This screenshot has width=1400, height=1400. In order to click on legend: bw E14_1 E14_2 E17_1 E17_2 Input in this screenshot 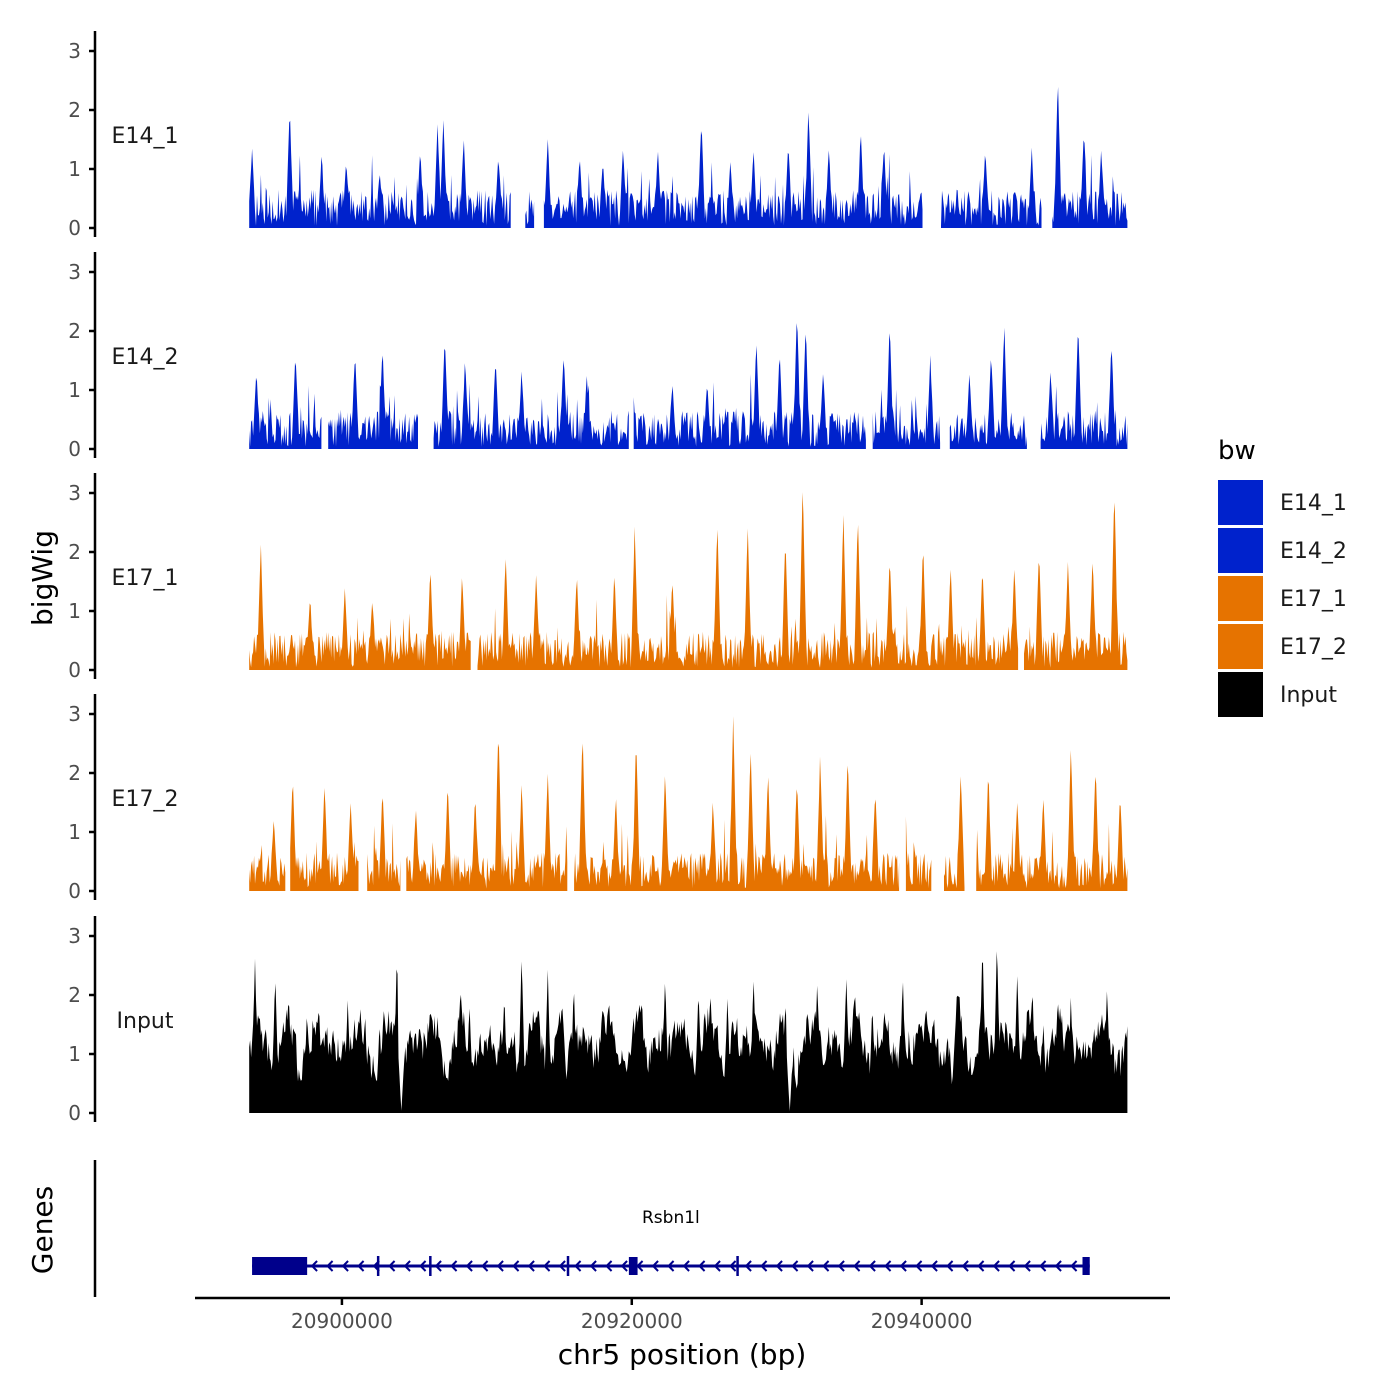, I will do `click(1282, 576)`.